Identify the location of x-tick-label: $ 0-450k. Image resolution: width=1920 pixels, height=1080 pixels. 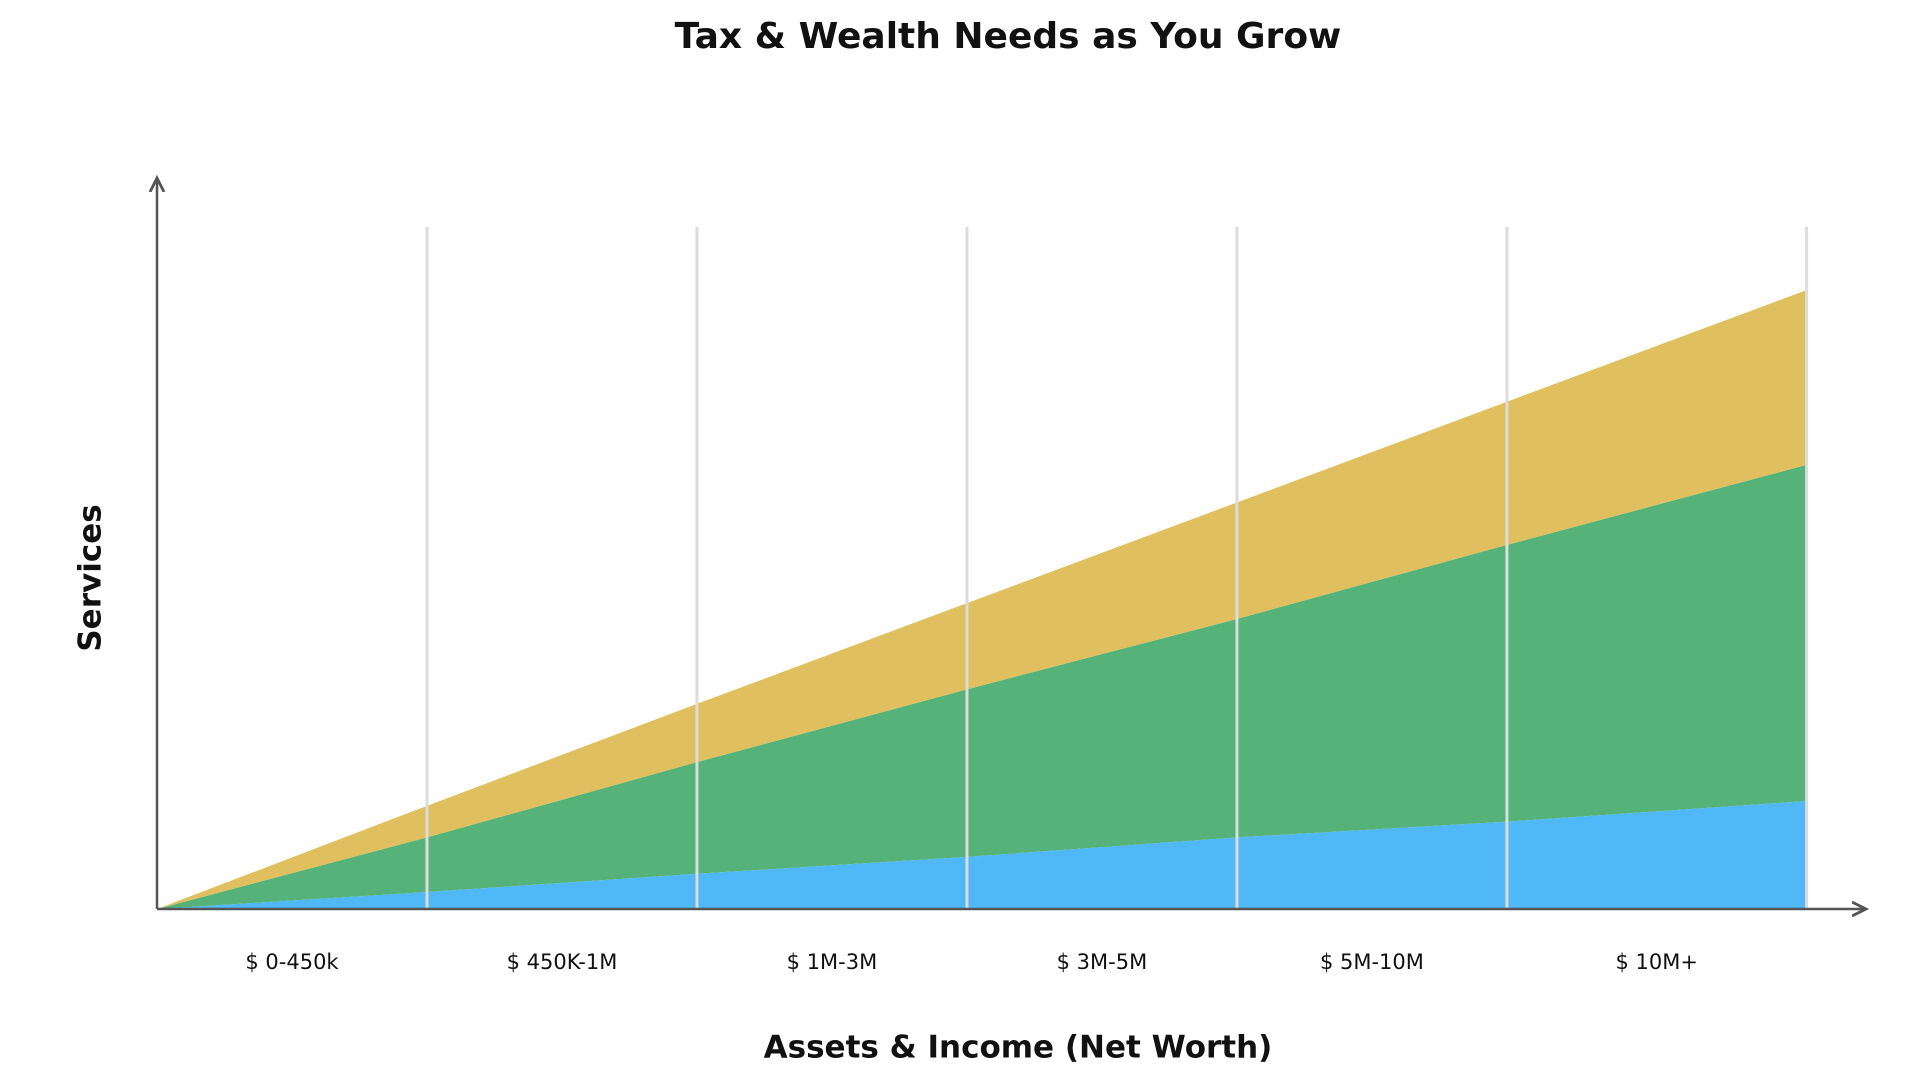
(292, 962).